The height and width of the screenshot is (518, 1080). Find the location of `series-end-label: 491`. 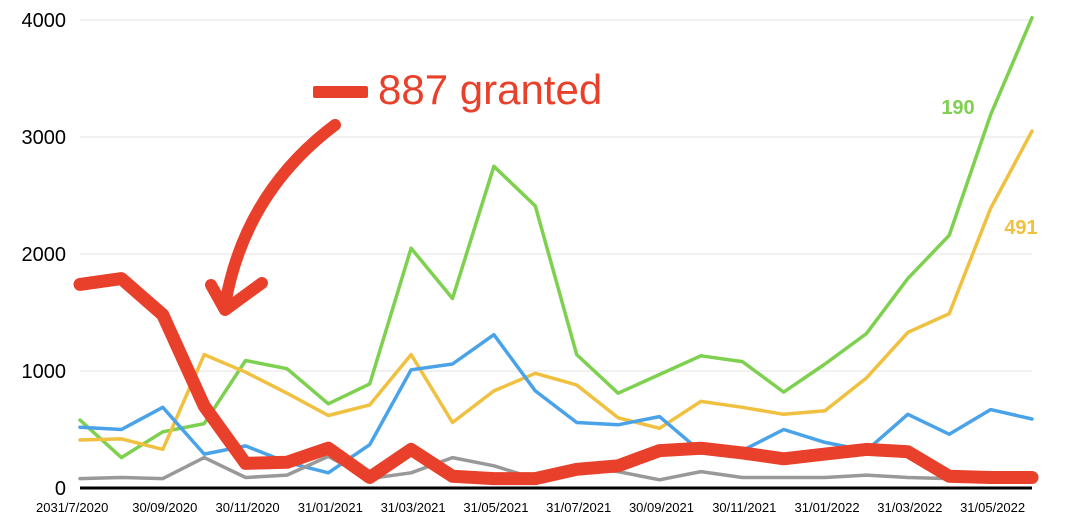

series-end-label: 491 is located at coordinates (1020, 228).